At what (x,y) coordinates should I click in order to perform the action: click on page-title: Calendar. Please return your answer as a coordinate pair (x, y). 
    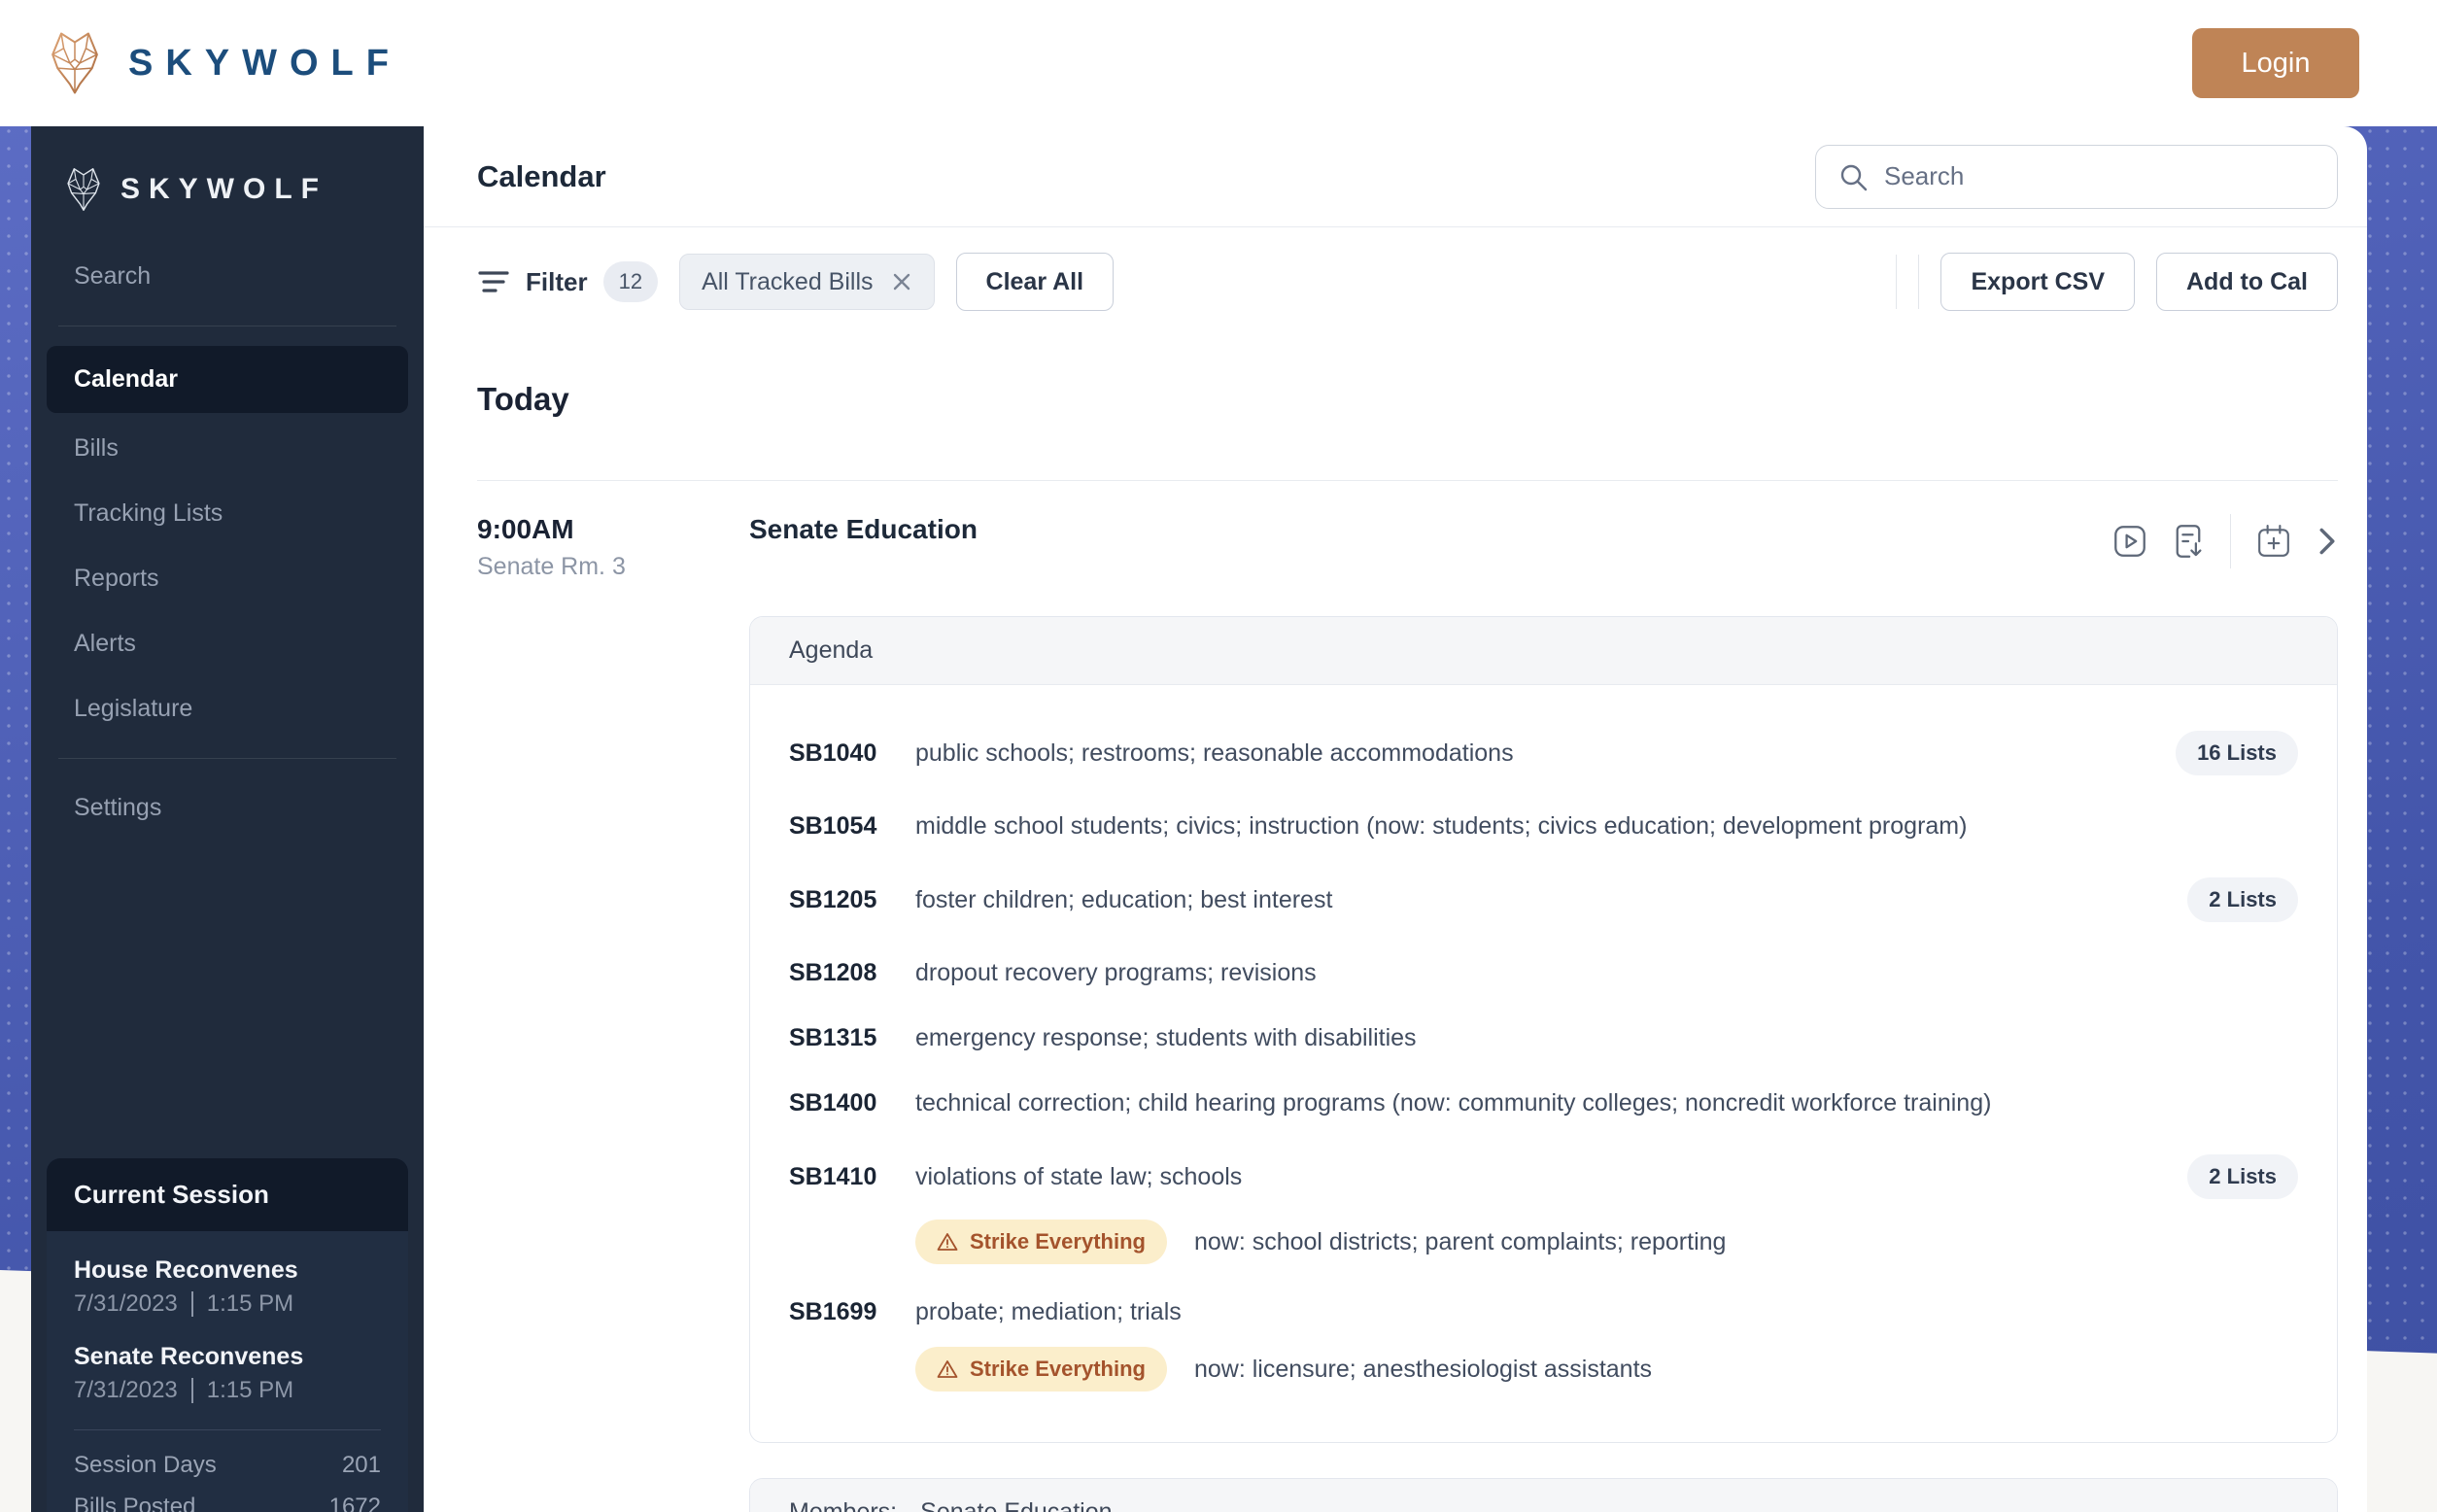
    Looking at the image, I should click on (541, 175).